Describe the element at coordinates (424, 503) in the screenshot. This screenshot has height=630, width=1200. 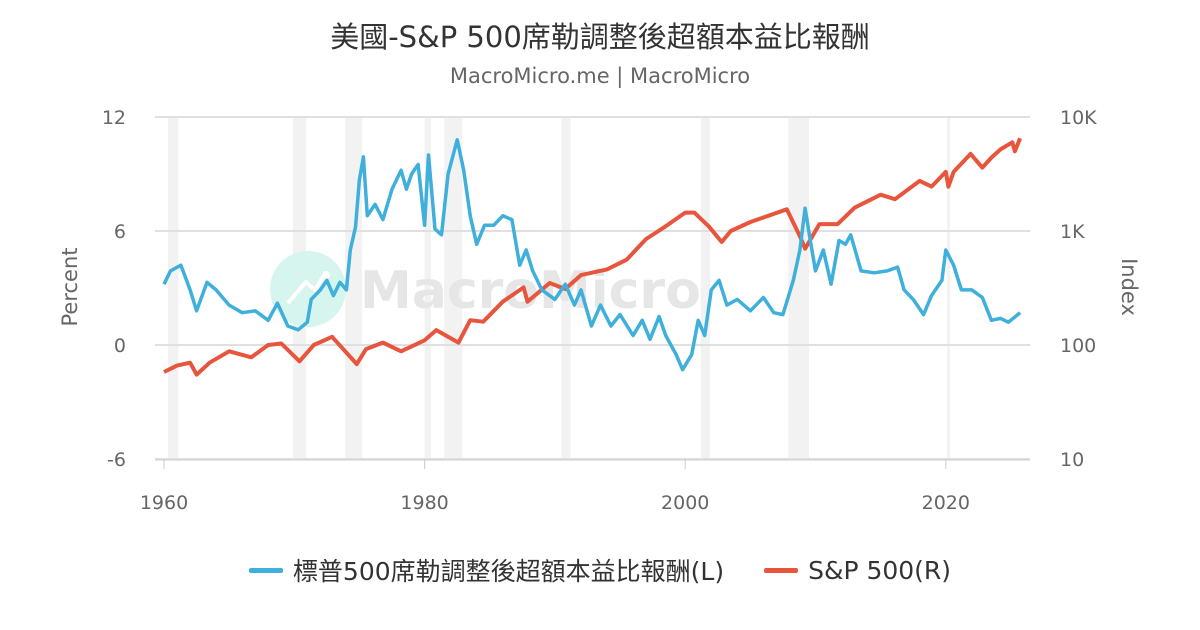
I see `x-tick-label: 1980` at that location.